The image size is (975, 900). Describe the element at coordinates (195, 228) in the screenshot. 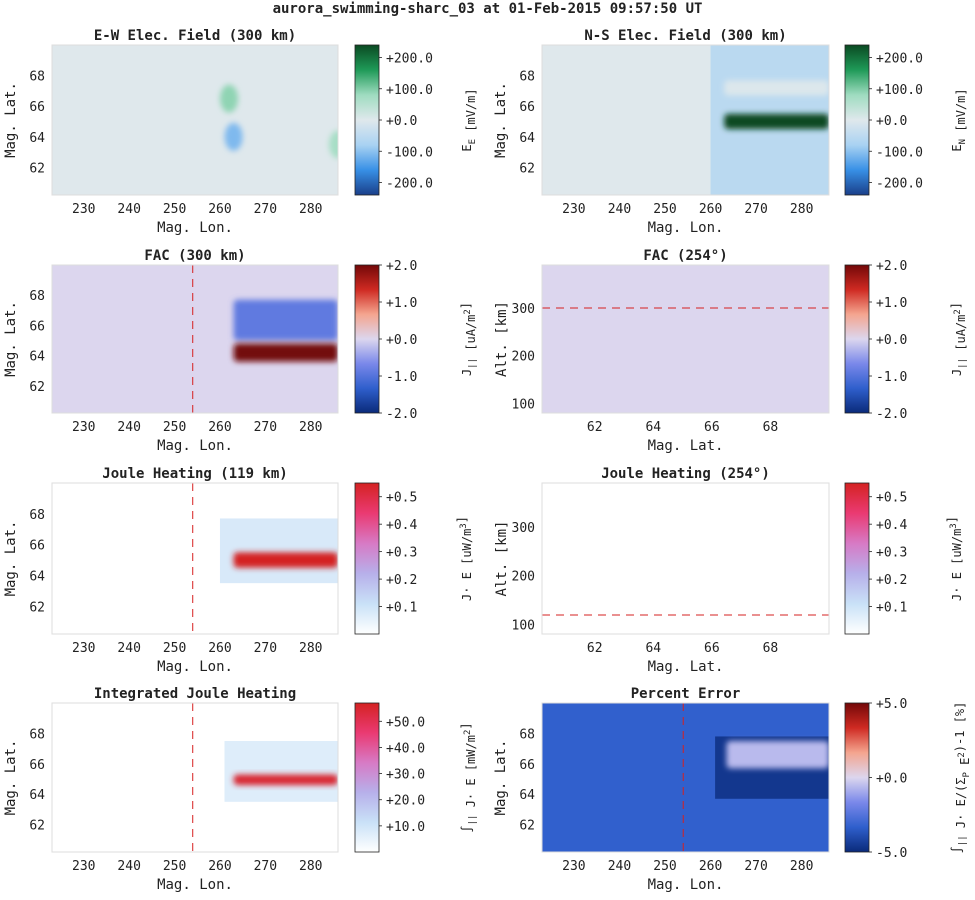

I see `x-axis-label: Mag. Lon.` at that location.